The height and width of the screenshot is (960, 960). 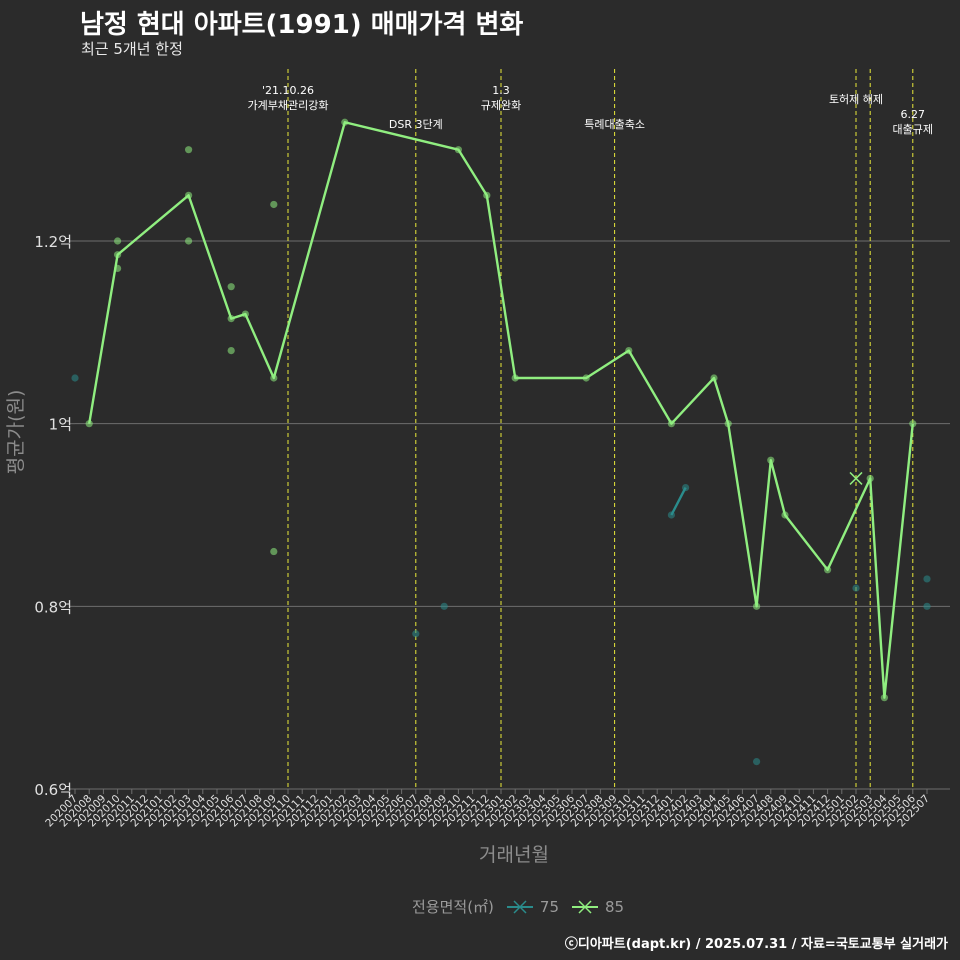 What do you see at coordinates (416, 124) in the screenshot?
I see `event-annotation: DSR 3단계` at bounding box center [416, 124].